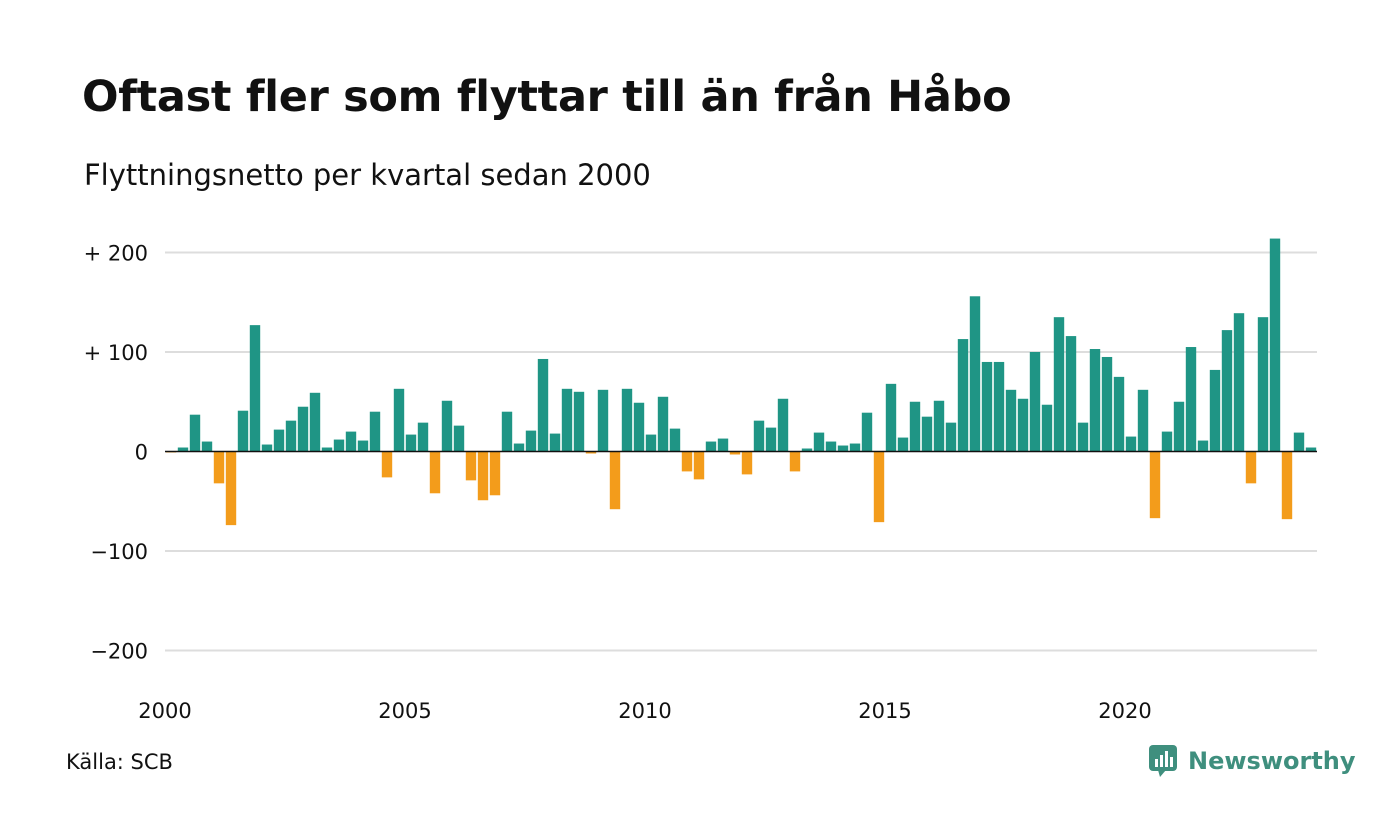 Image resolution: width=1400 pixels, height=840 pixels. What do you see at coordinates (164, 711) in the screenshot?
I see `x-tick-label: 2000` at bounding box center [164, 711].